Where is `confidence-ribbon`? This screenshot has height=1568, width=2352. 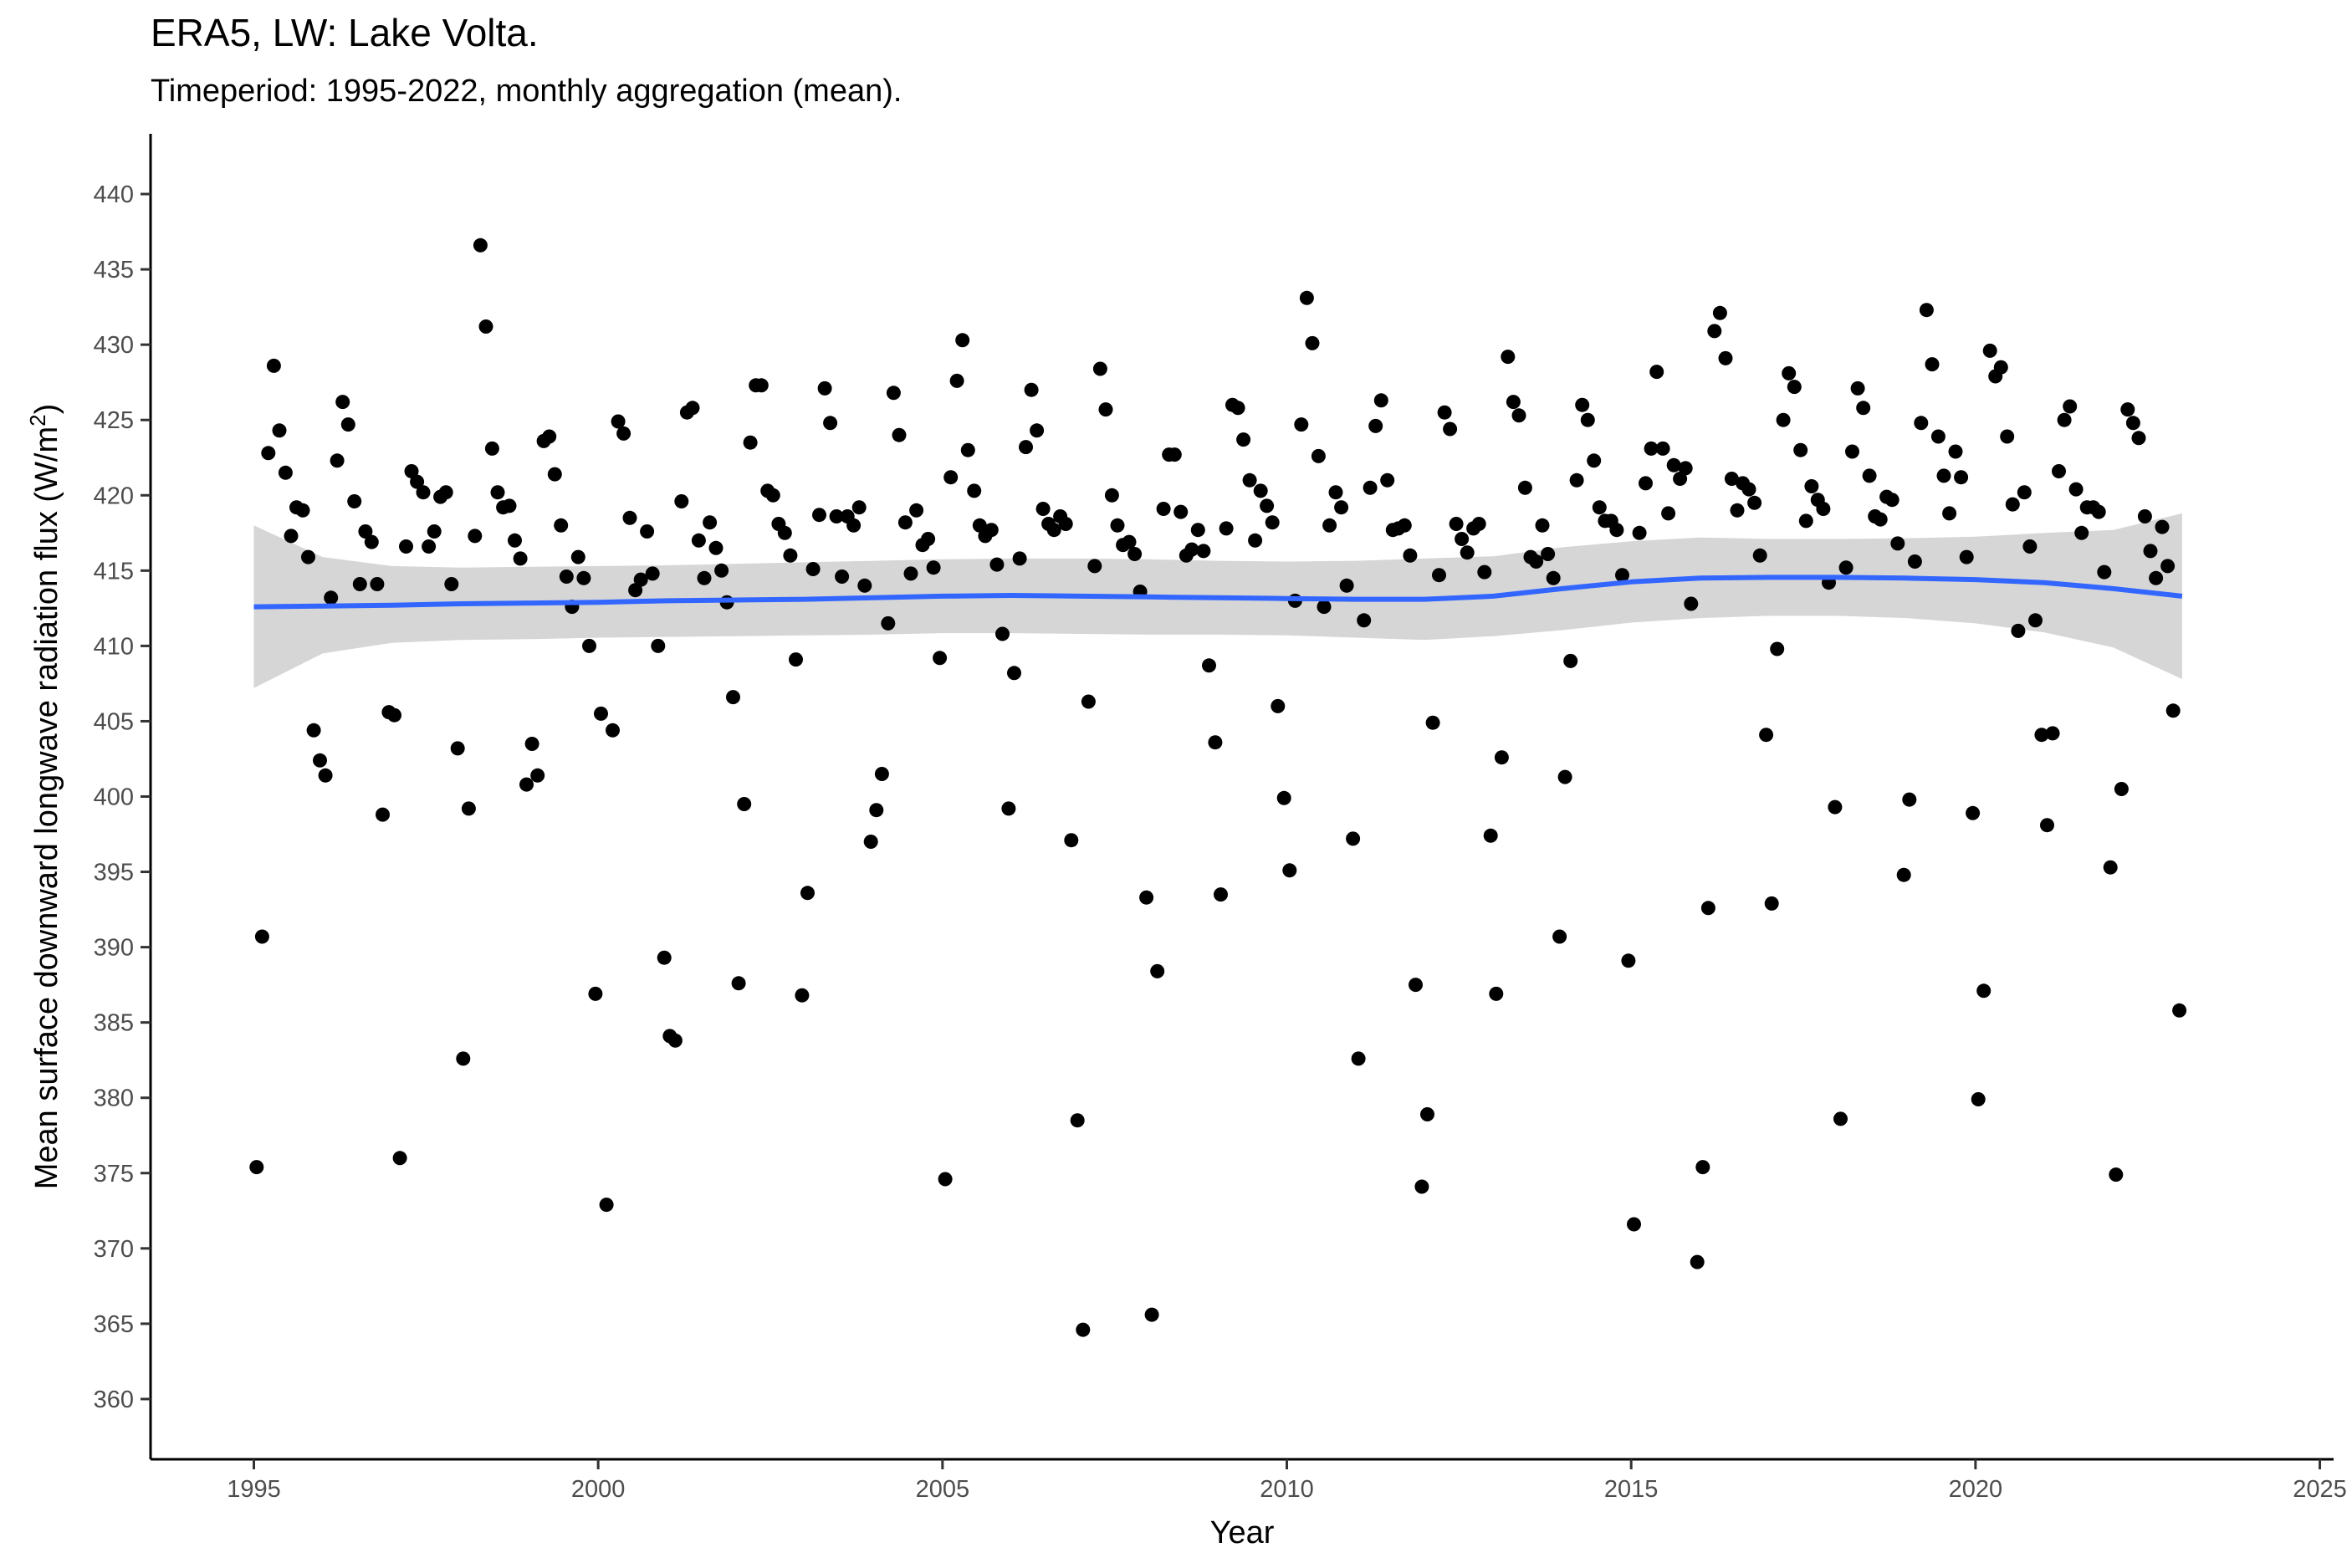 confidence-ribbon is located at coordinates (1217, 600).